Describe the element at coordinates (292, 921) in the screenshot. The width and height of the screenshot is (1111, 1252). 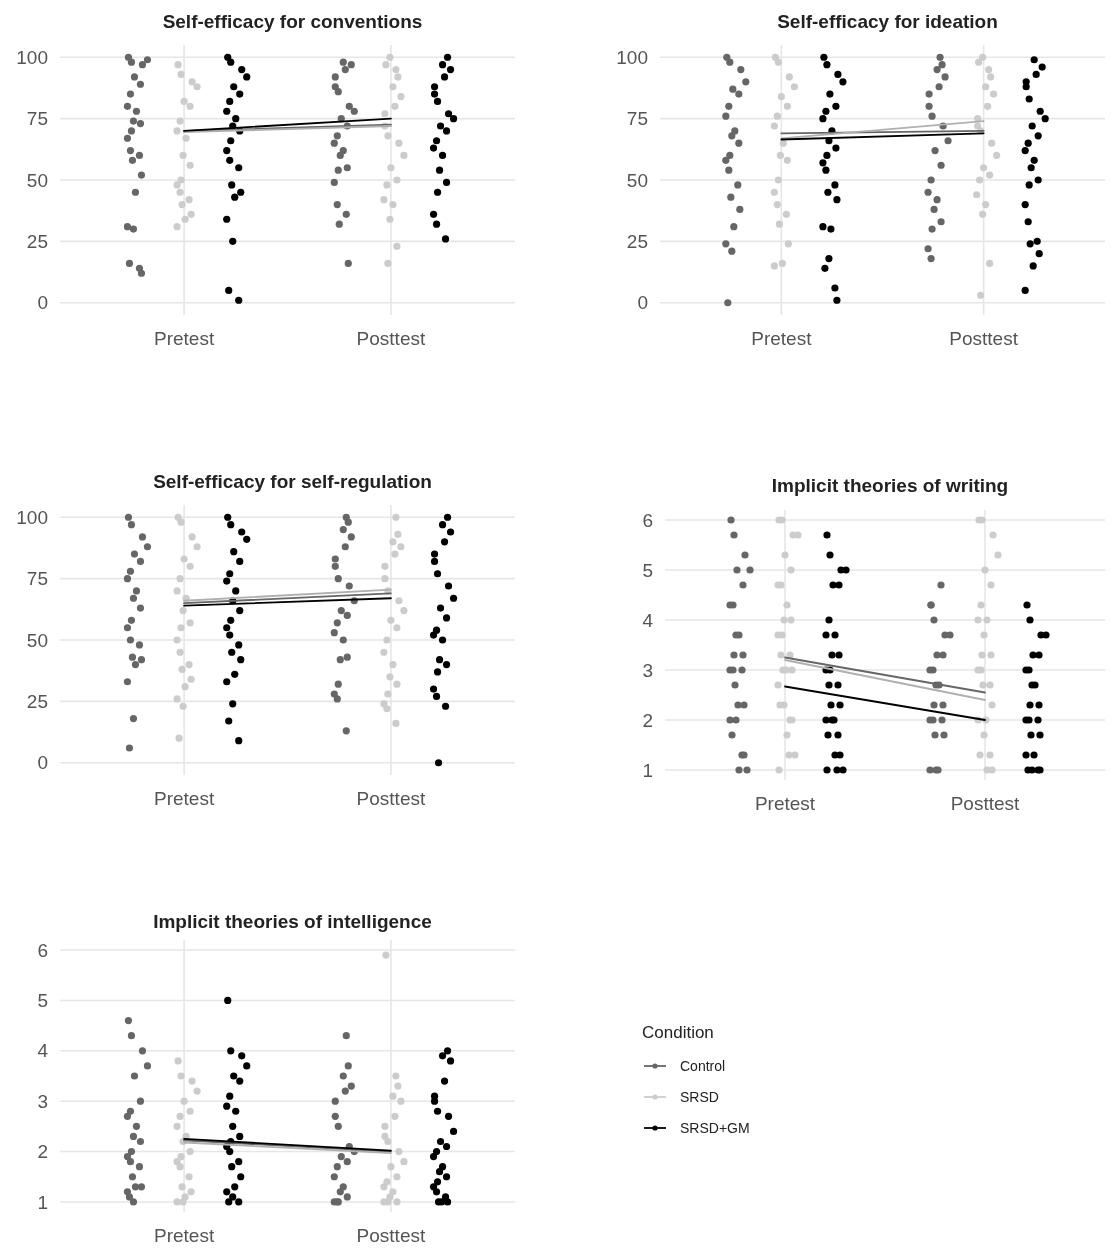
I see `chart-title: Implicit theories of intelligence` at that location.